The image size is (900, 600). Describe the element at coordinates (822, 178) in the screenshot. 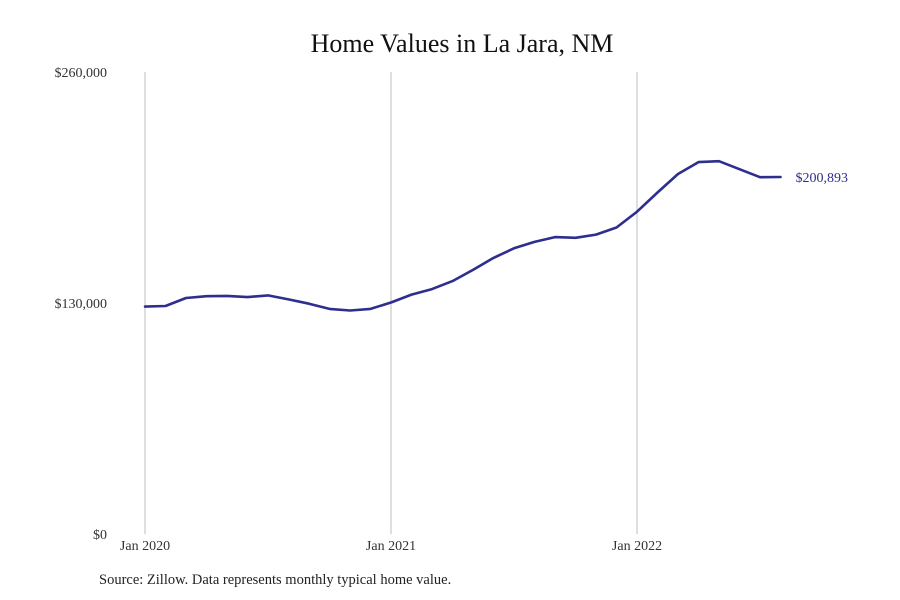

I see `end-value-label: $200,893` at that location.